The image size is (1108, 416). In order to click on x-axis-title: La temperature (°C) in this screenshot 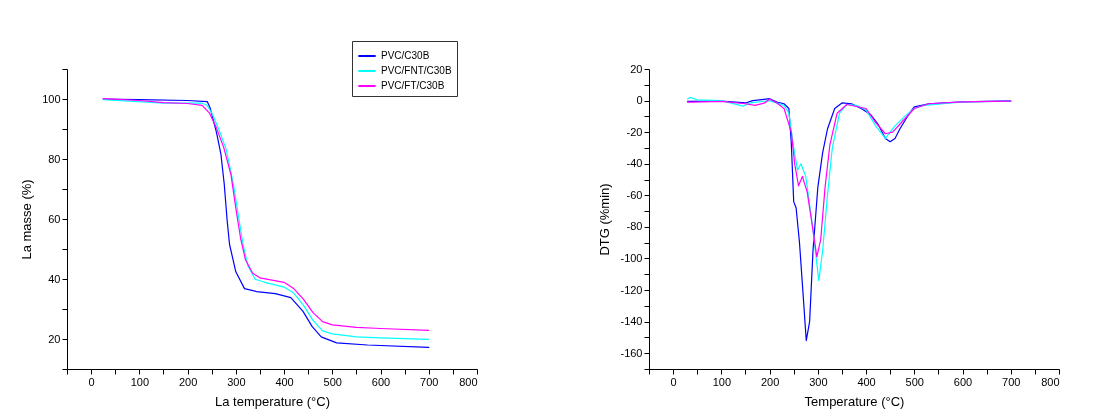, I will do `click(272, 401)`.